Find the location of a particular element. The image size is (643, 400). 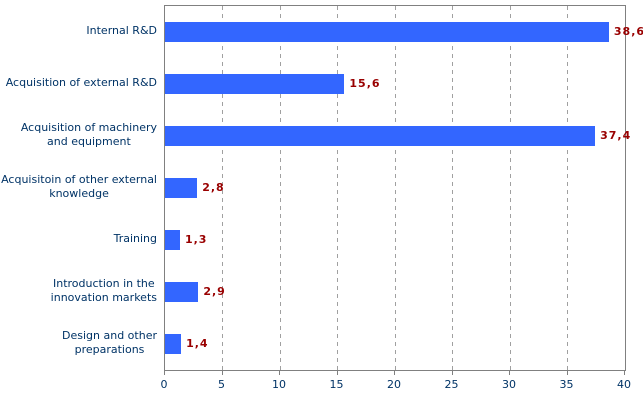

category-label-line: innovation markets is located at coordinates (103, 297).